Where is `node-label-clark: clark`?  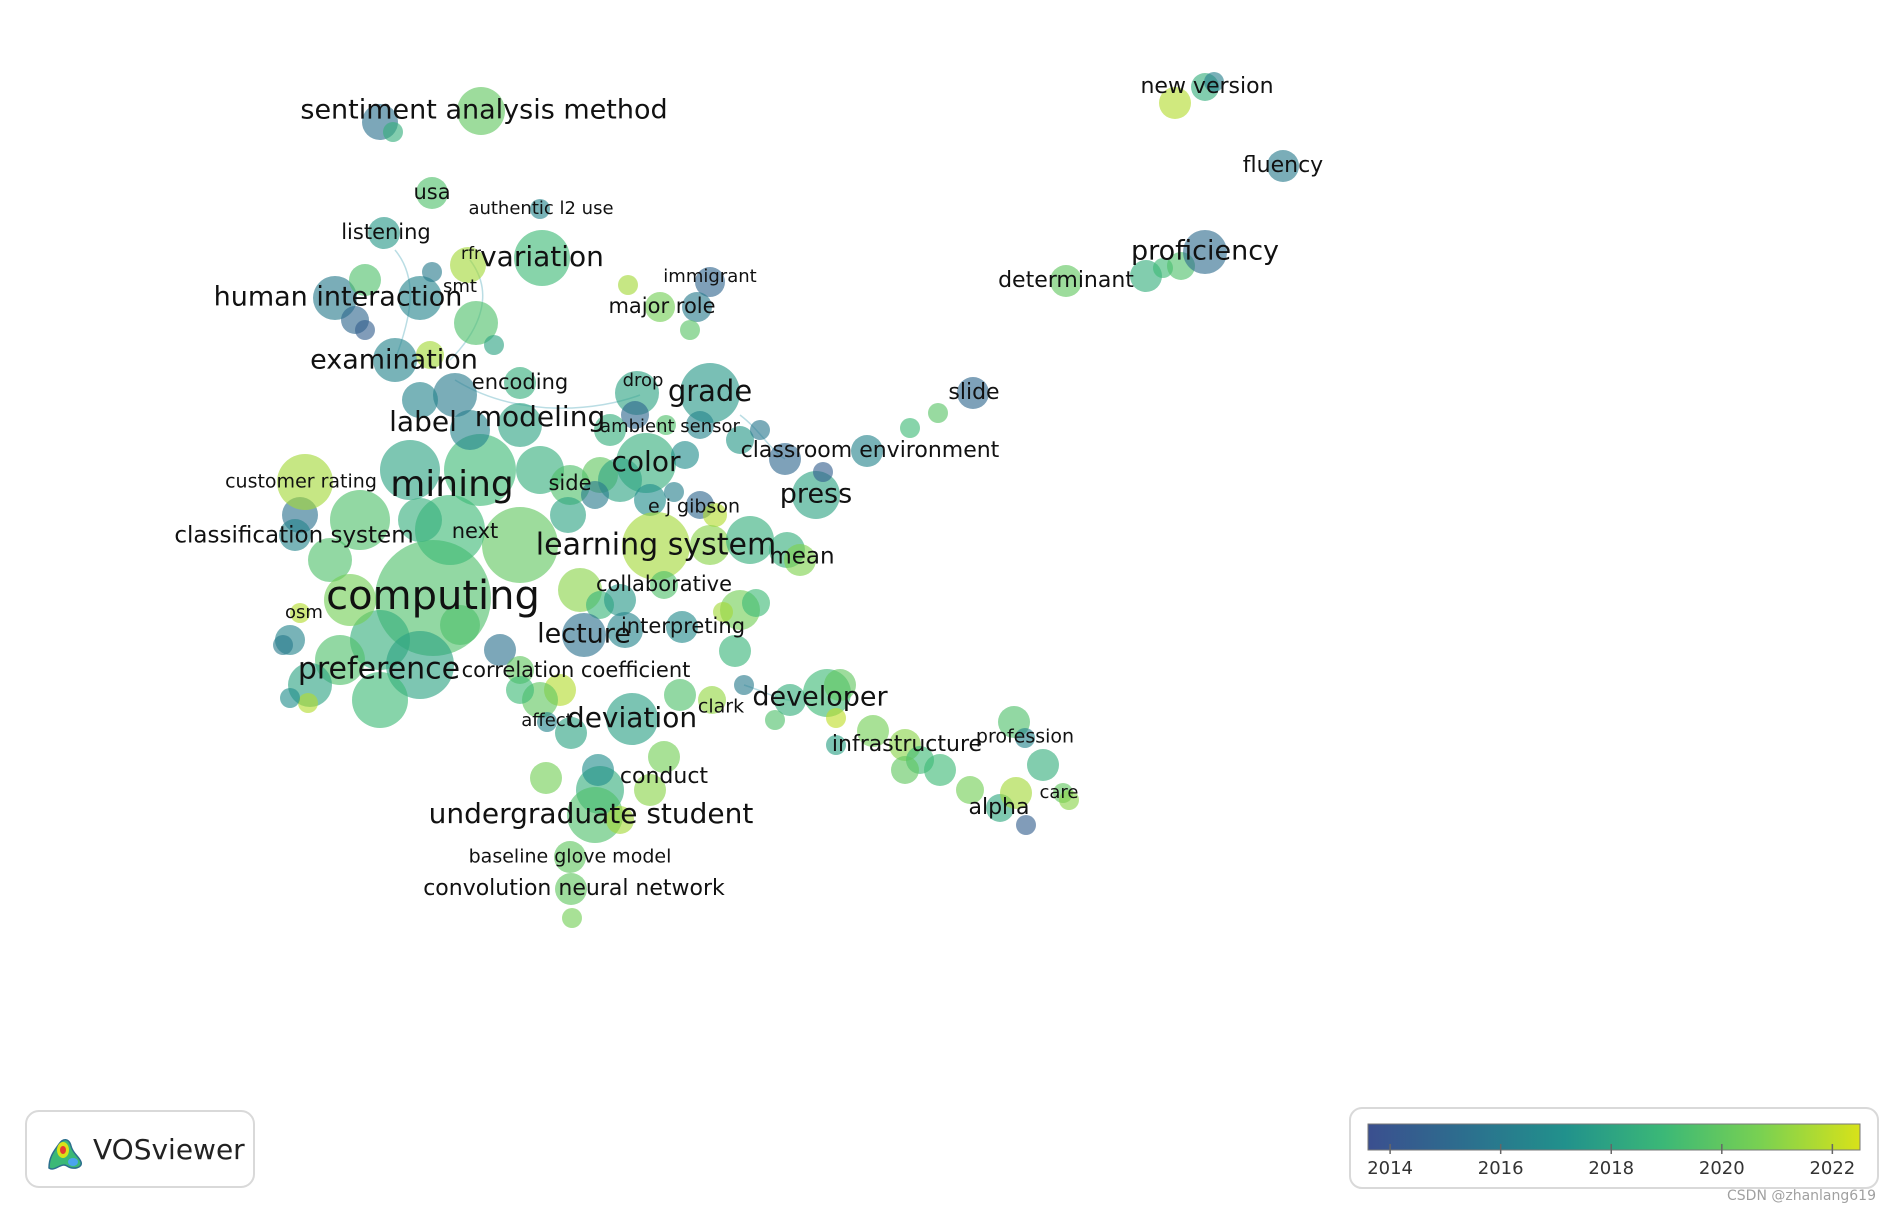 node-label-clark: clark is located at coordinates (721, 707).